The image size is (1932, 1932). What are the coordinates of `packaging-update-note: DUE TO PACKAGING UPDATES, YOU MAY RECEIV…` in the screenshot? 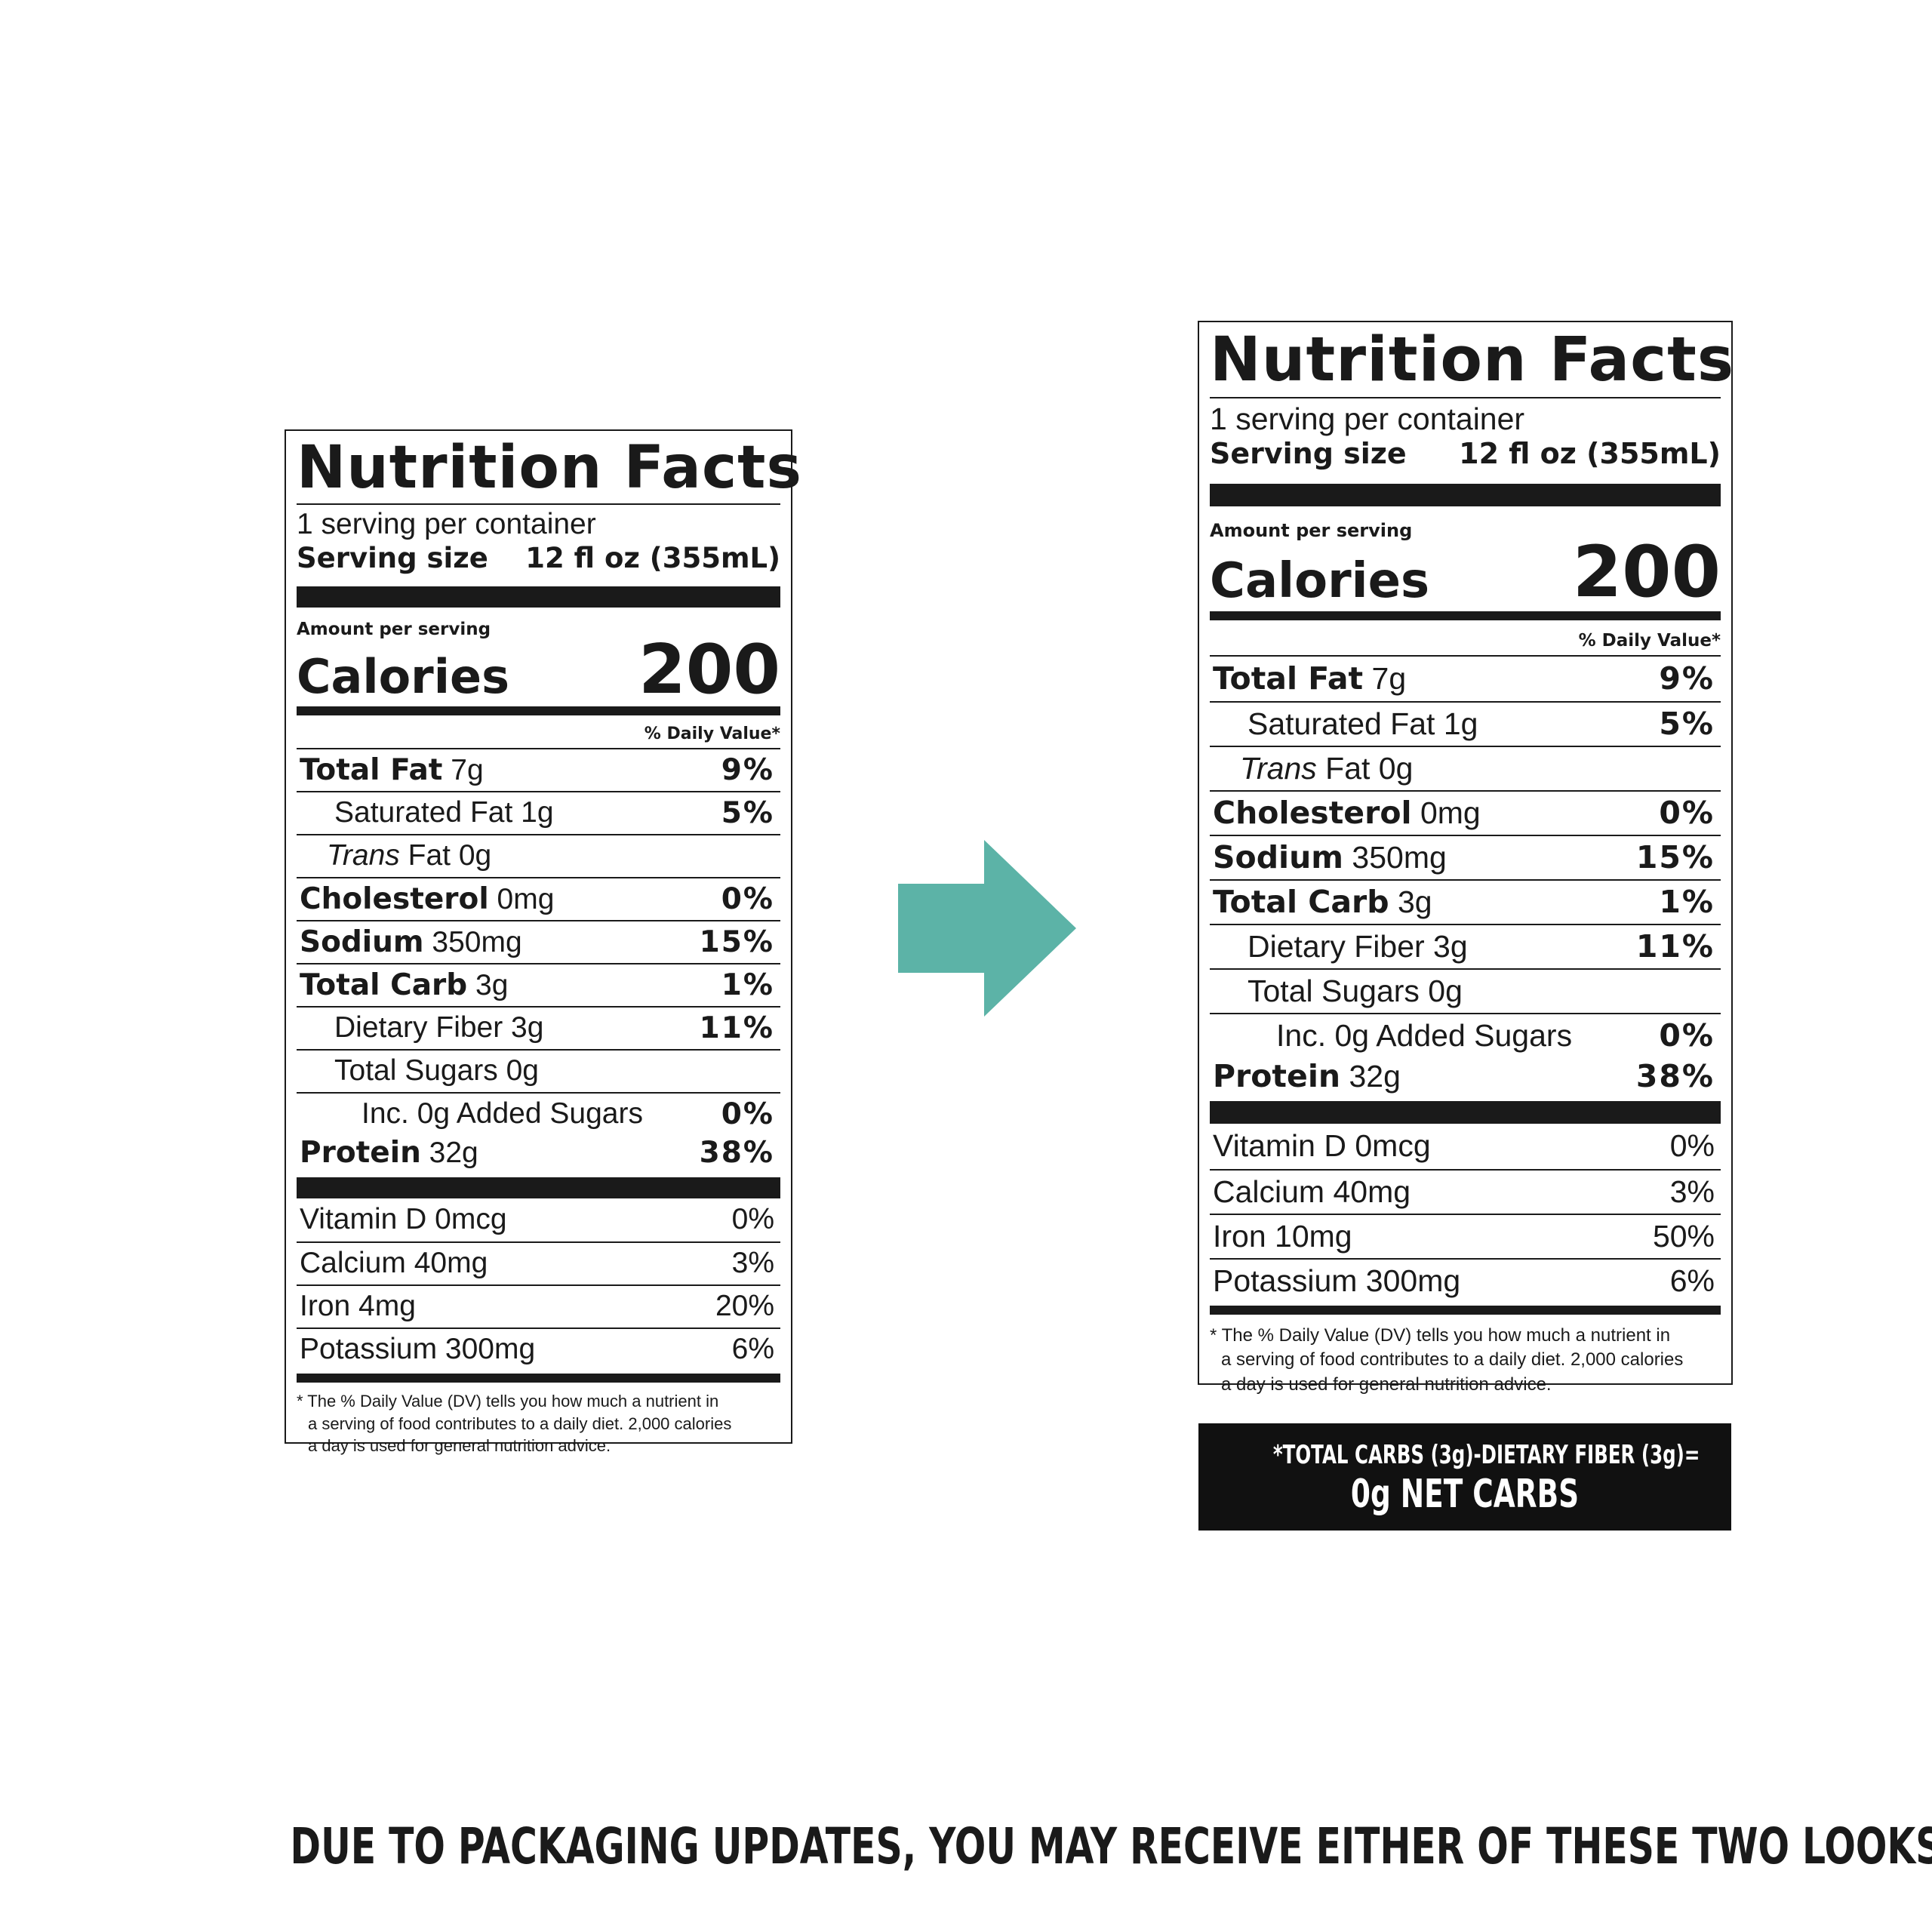 It's located at (1111, 1846).